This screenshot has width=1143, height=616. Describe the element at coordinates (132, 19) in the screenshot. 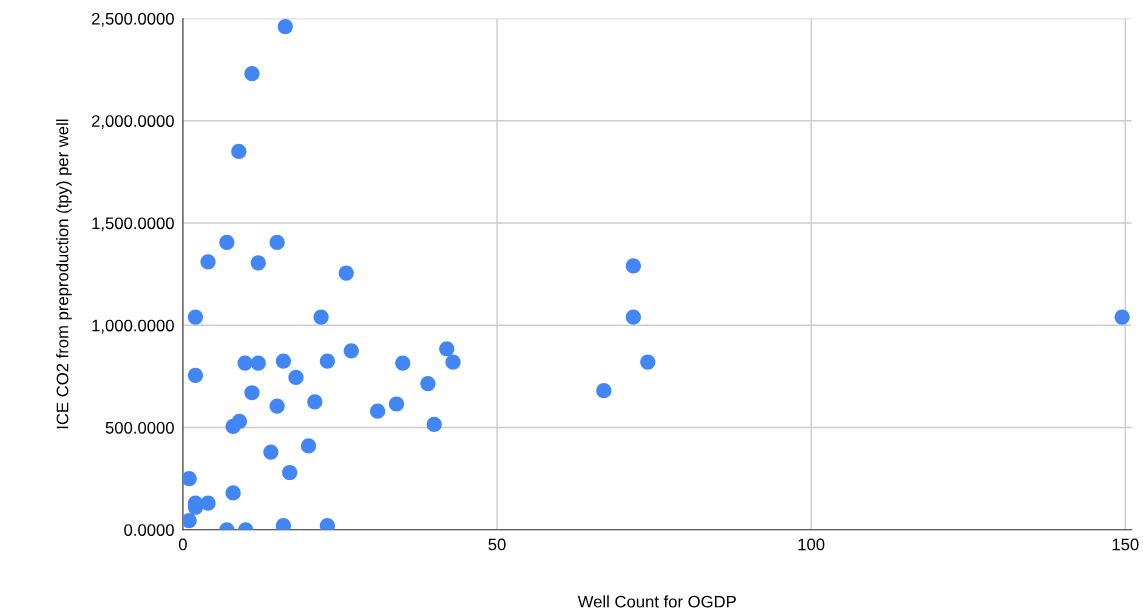

I see `y-tick-label: 2,500.0000` at that location.